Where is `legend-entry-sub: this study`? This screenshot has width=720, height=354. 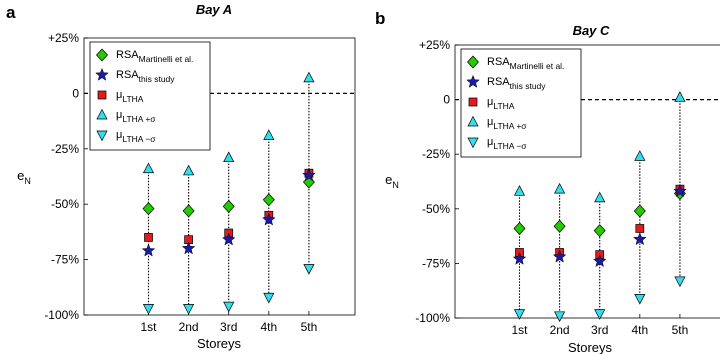 legend-entry-sub: this study is located at coordinates (157, 79).